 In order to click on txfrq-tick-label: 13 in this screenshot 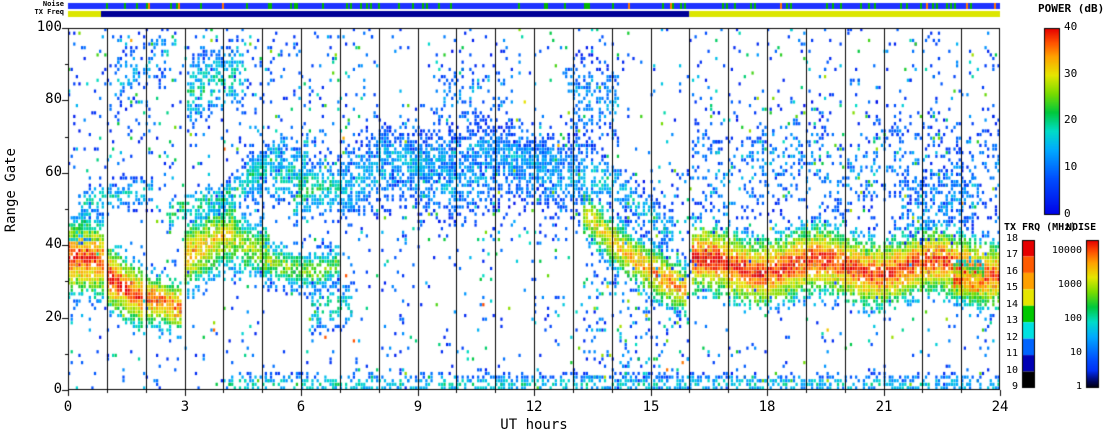, I will do `click(1011, 320)`.